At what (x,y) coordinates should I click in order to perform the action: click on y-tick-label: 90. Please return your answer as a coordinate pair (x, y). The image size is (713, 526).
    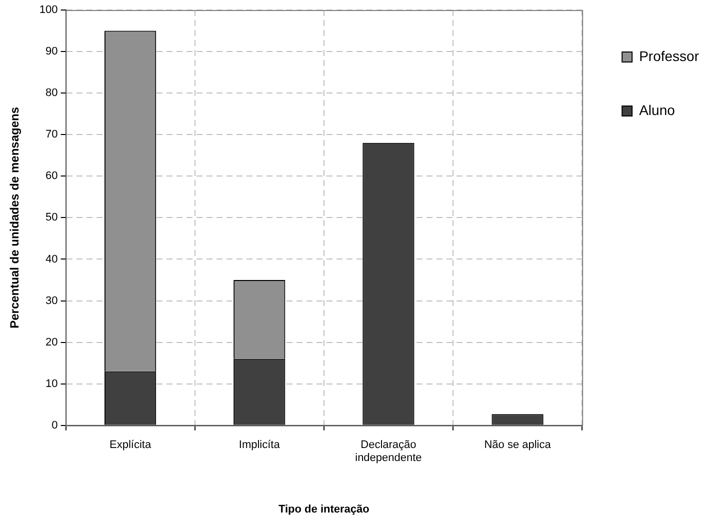
    Looking at the image, I should click on (52, 52).